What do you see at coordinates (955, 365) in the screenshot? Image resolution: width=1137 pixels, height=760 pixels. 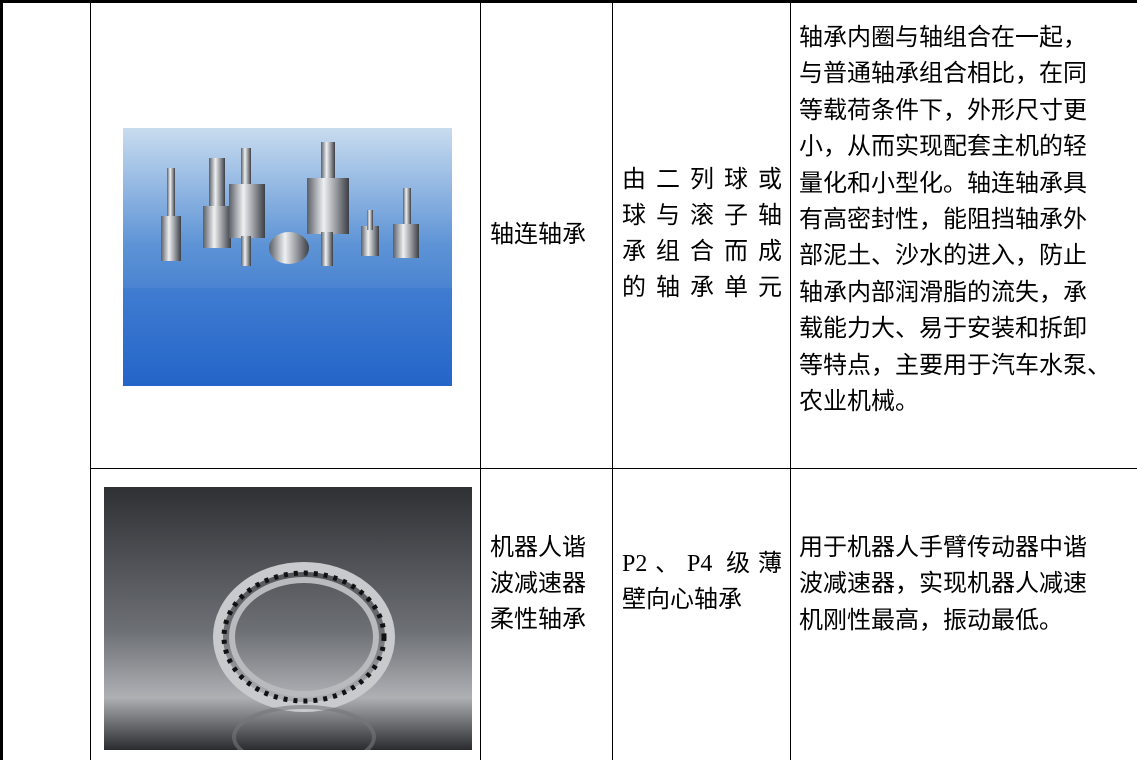 I see `description: 等特点，主要用于汽车水泵、` at bounding box center [955, 365].